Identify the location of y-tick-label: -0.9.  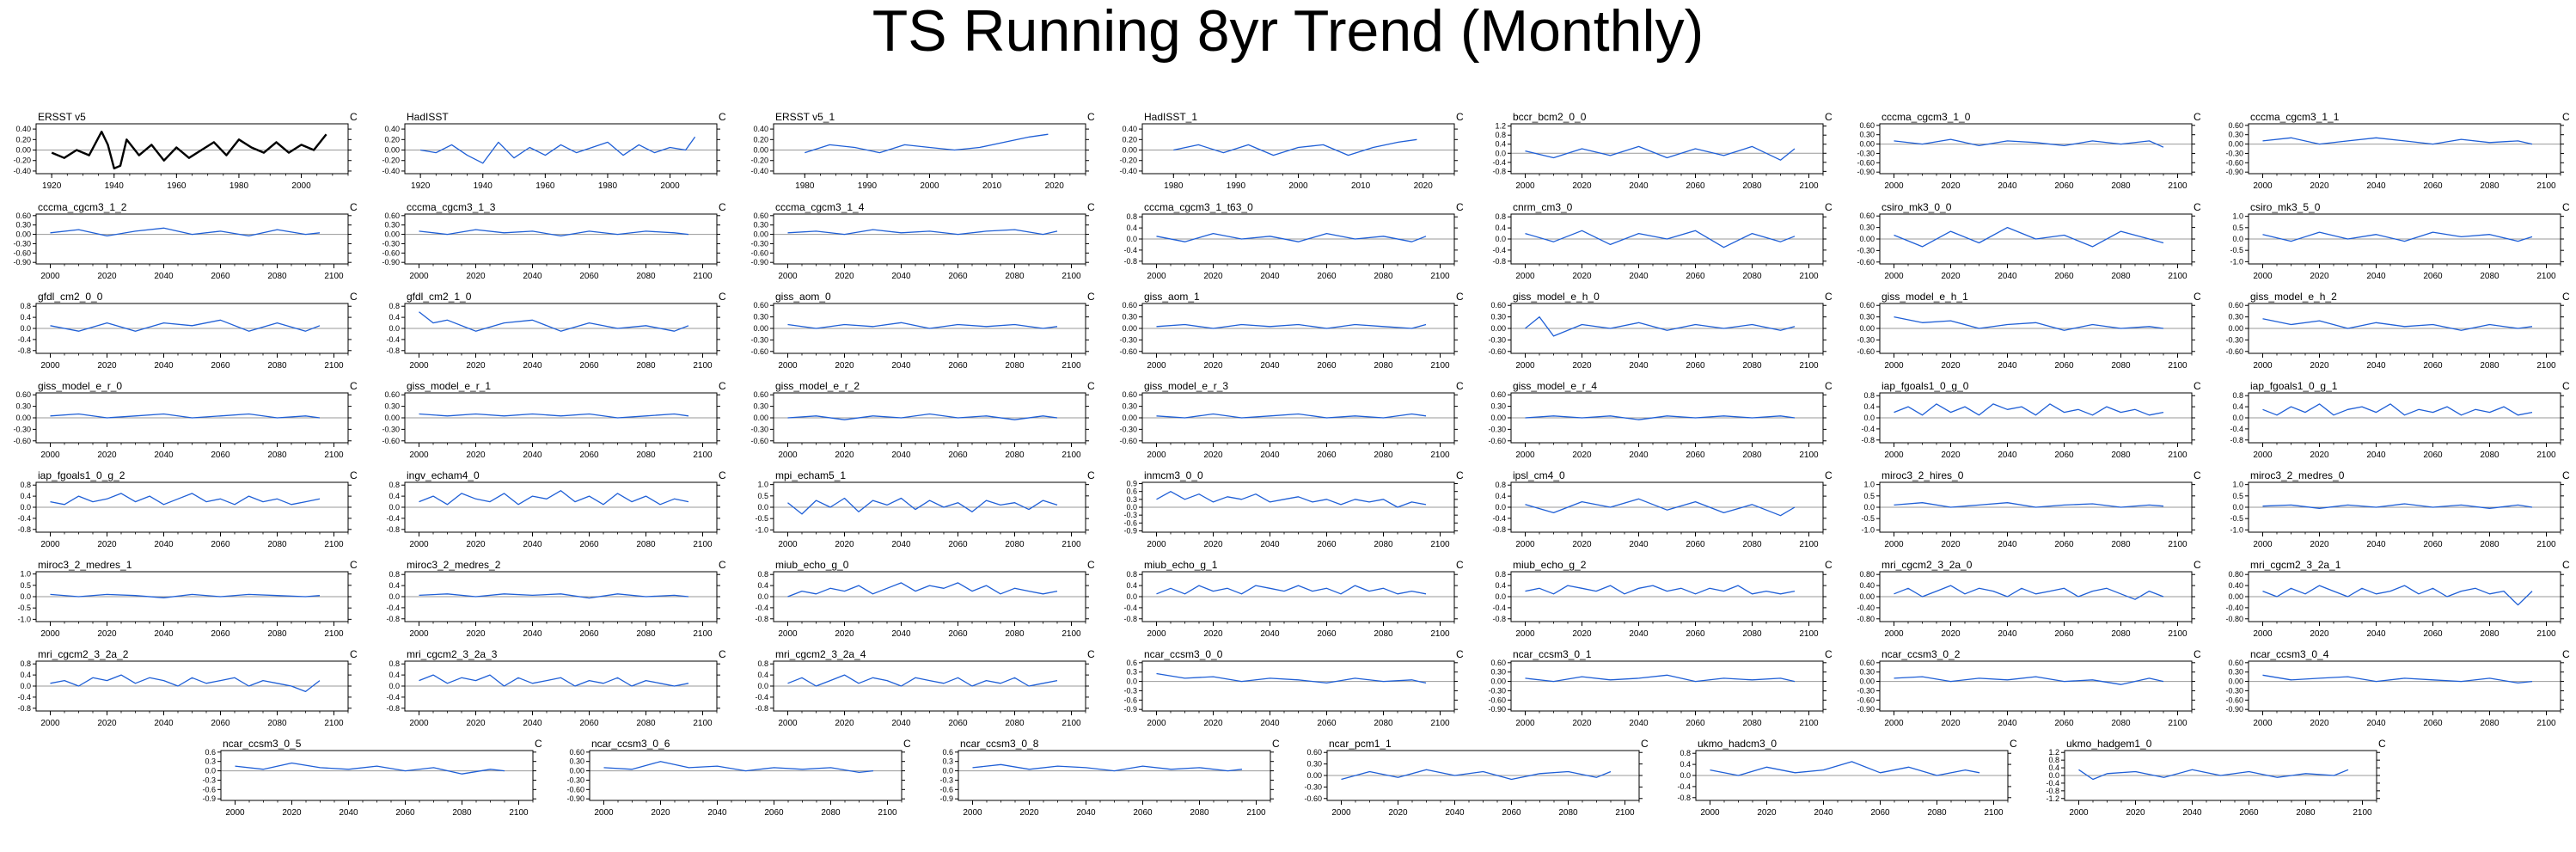
(1130, 530).